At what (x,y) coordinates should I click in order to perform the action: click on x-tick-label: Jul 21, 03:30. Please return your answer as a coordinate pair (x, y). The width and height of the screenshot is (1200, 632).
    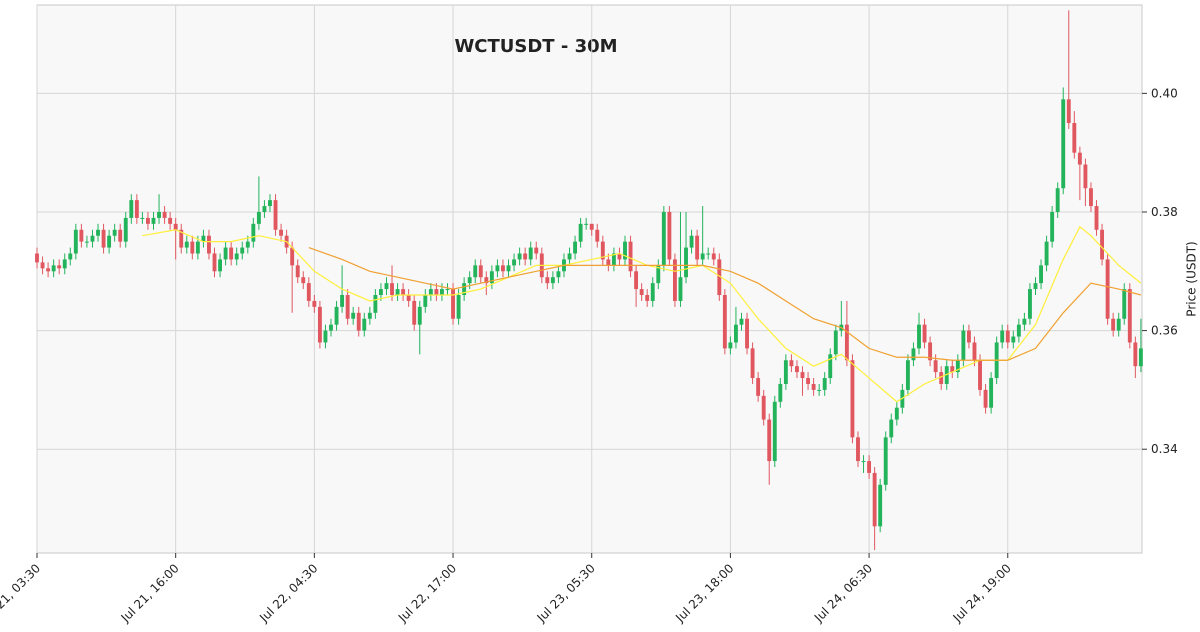
    Looking at the image, I should click on (21, 593).